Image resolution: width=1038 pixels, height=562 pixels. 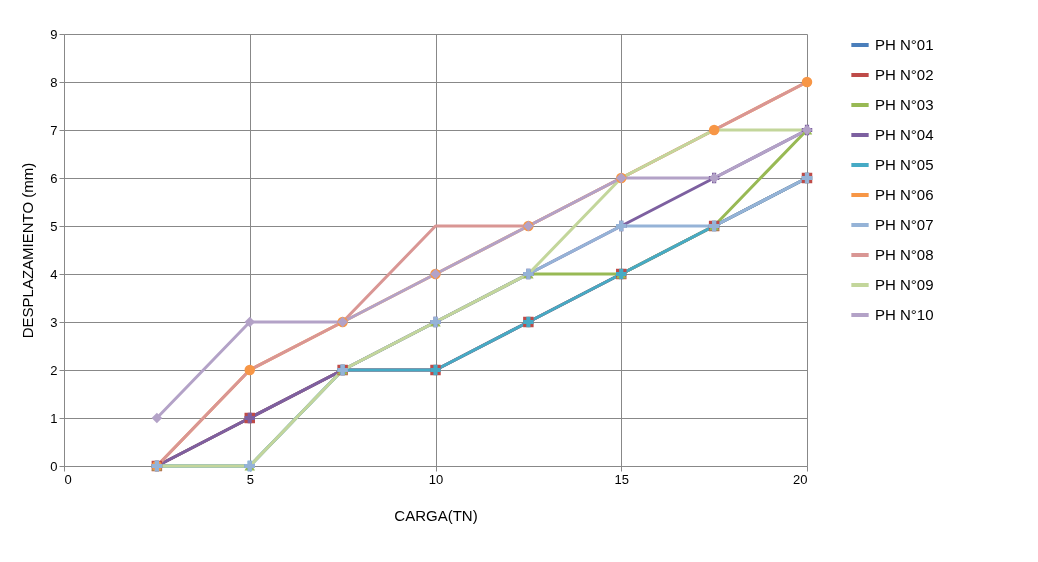 What do you see at coordinates (54, 274) in the screenshot?
I see `y-tick-label: 4` at bounding box center [54, 274].